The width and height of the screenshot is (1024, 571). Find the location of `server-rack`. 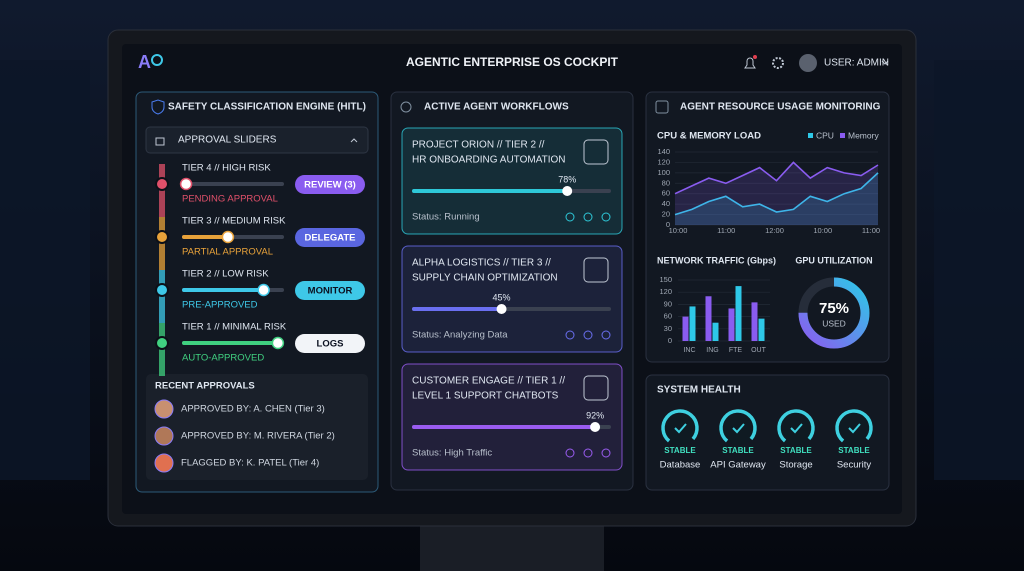

server-rack is located at coordinates (979, 270).